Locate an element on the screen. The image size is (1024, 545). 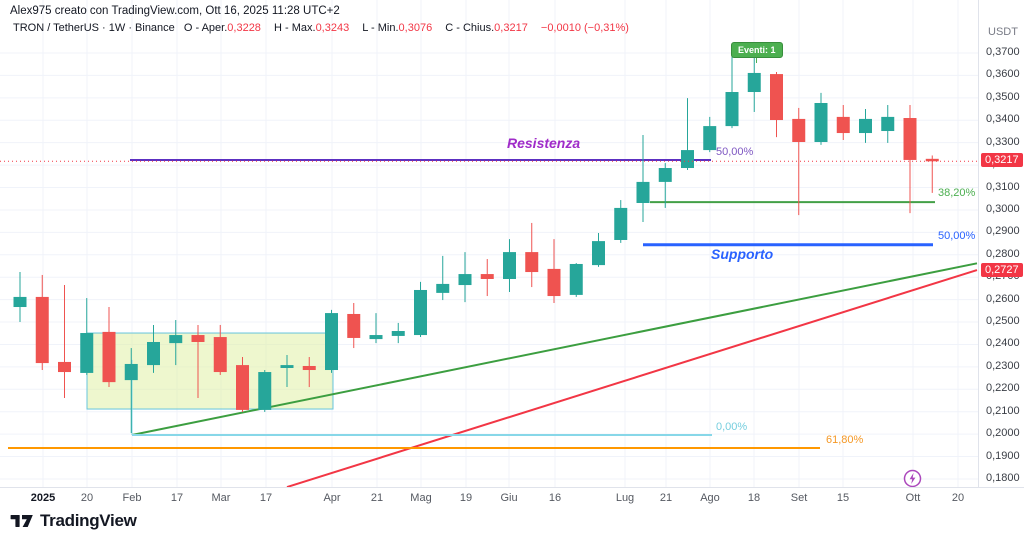
tradingview-watermark: TradingView is located at coordinates (73, 521).